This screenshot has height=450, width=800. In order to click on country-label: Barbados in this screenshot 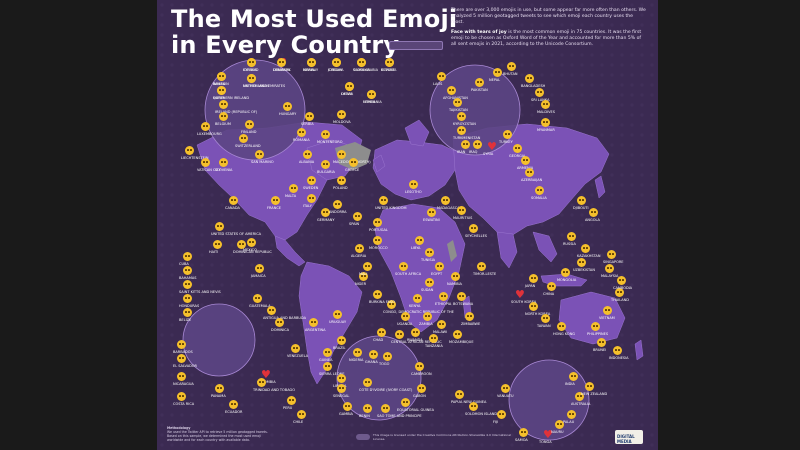, I will do `click(183, 352)`.